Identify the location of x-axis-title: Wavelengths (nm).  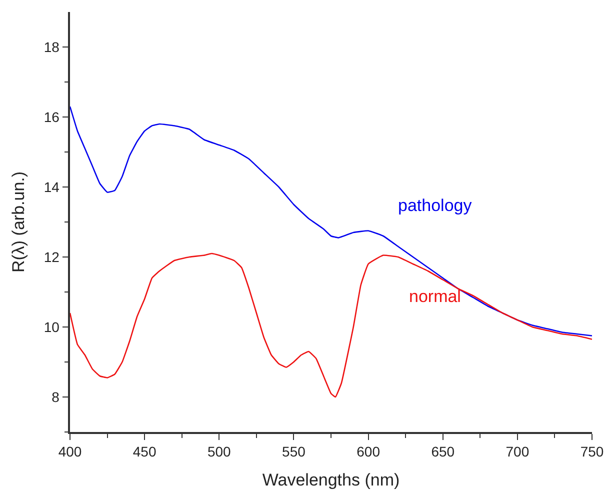
(331, 480).